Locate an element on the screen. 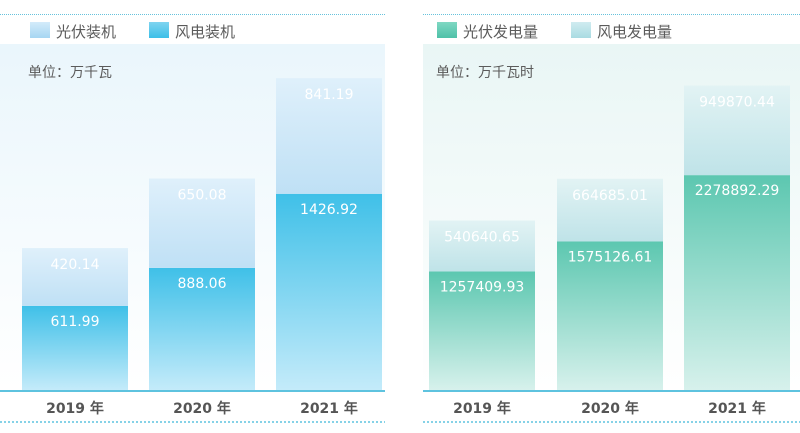 The image size is (800, 433). legend: 光伏装机 风电装机 is located at coordinates (192, 31).